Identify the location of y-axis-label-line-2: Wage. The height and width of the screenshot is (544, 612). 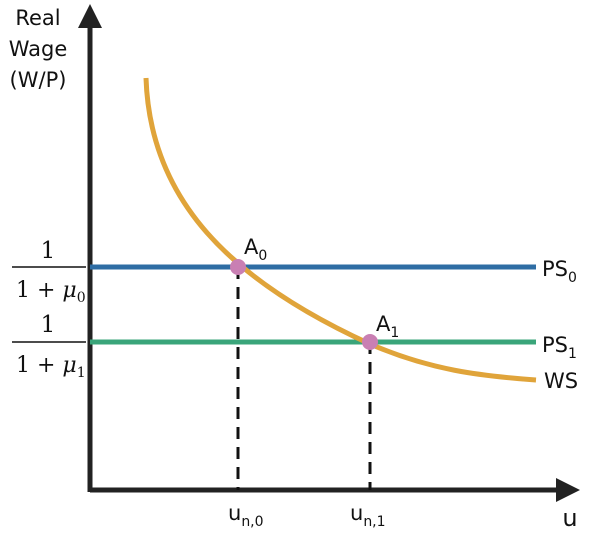
(38, 49).